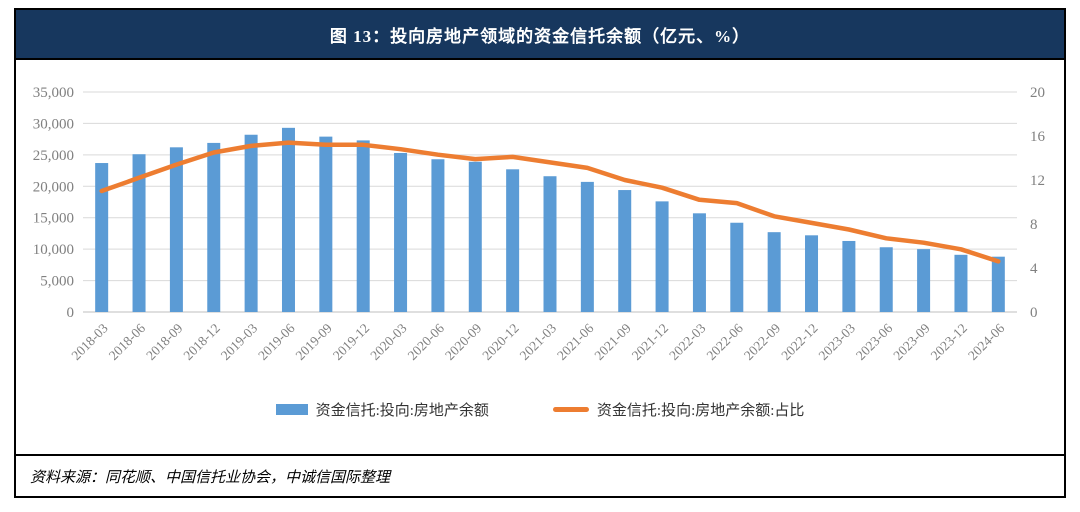 This screenshot has width=1080, height=512. Describe the element at coordinates (575, 341) in the screenshot. I see `x-axis-label-2021-06: 2021-06` at that location.